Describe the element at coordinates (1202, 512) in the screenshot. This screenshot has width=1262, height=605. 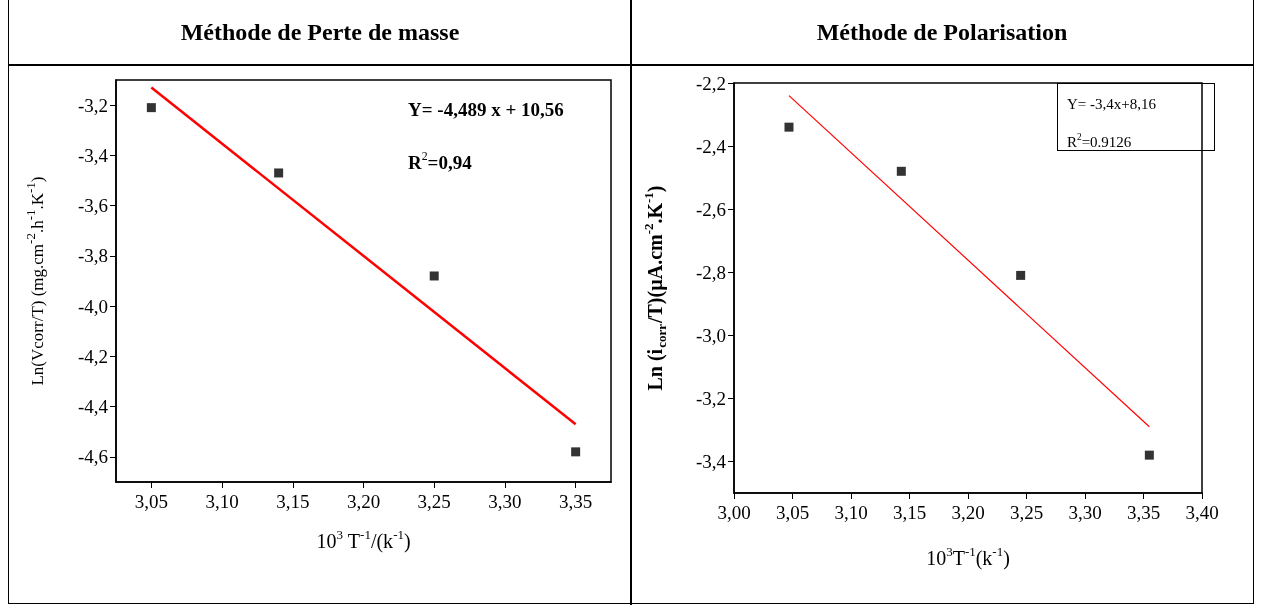
I see `x-tick-label: 3,40` at that location.